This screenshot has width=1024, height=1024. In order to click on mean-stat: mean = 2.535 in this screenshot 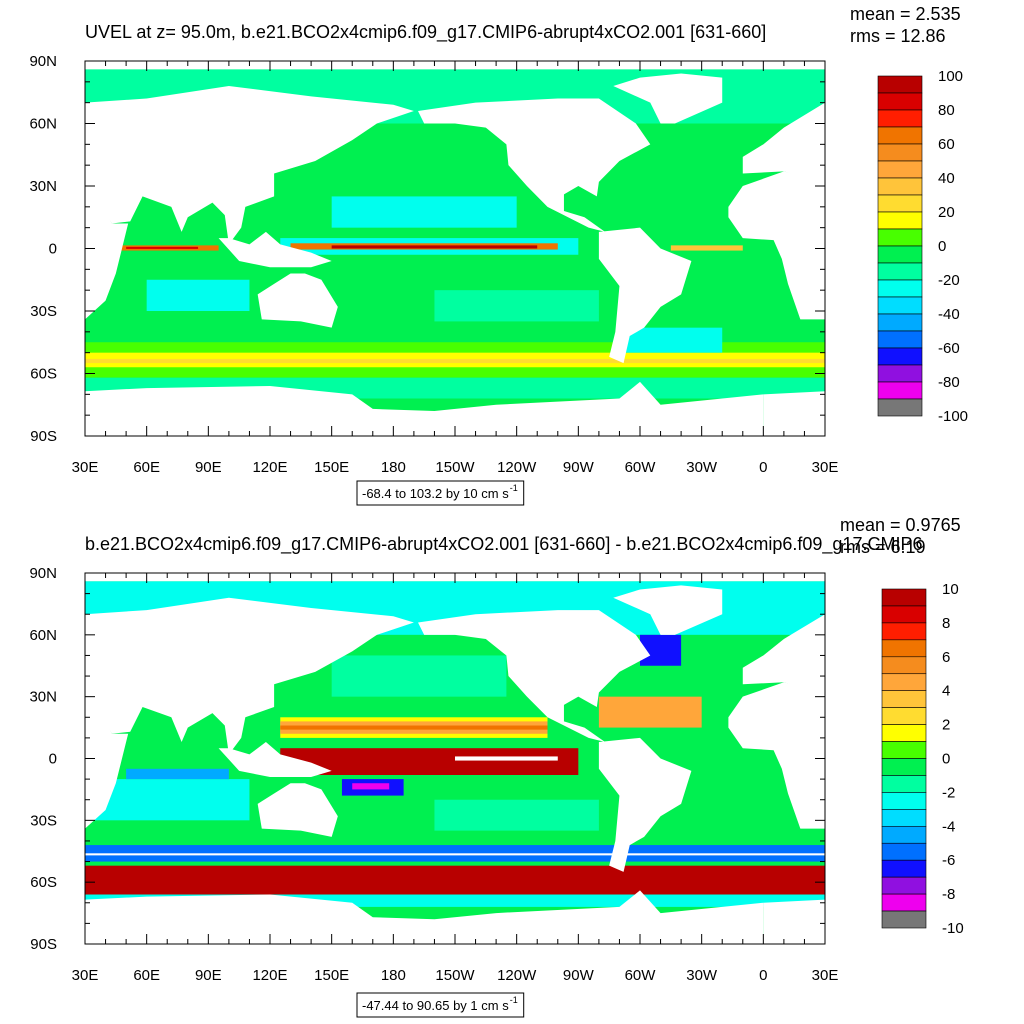, I will do `click(905, 14)`.